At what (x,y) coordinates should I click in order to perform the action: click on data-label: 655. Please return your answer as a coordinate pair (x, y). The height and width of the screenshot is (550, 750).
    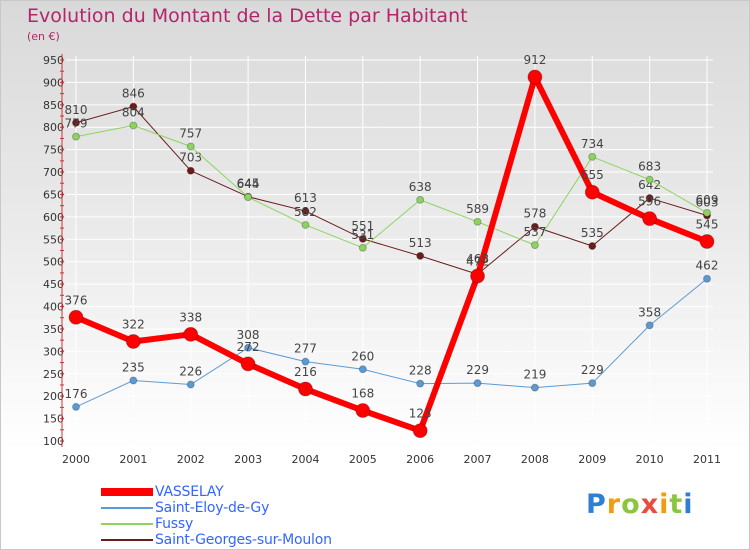
    Looking at the image, I should click on (592, 175).